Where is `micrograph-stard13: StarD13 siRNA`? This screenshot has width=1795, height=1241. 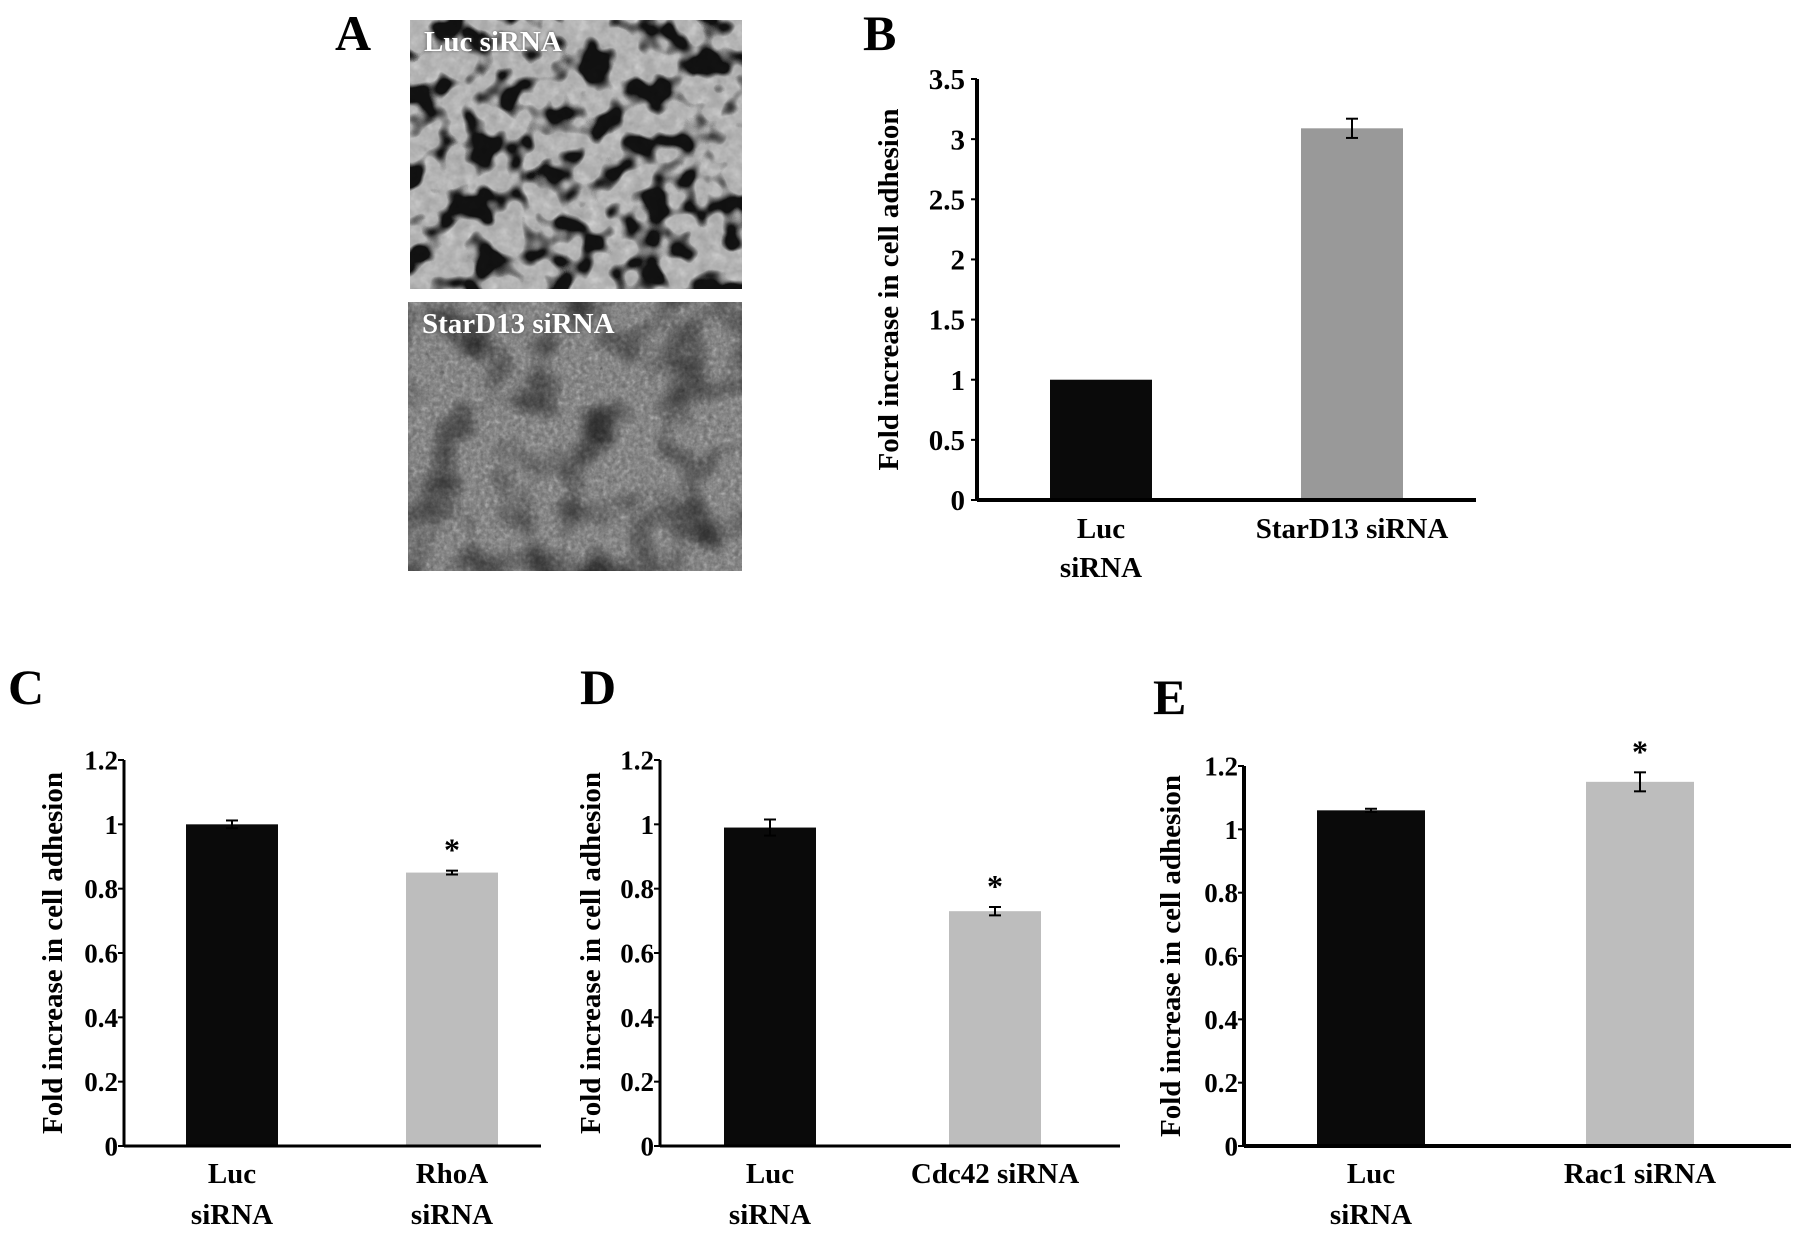 micrograph-stard13: StarD13 siRNA is located at coordinates (575, 436).